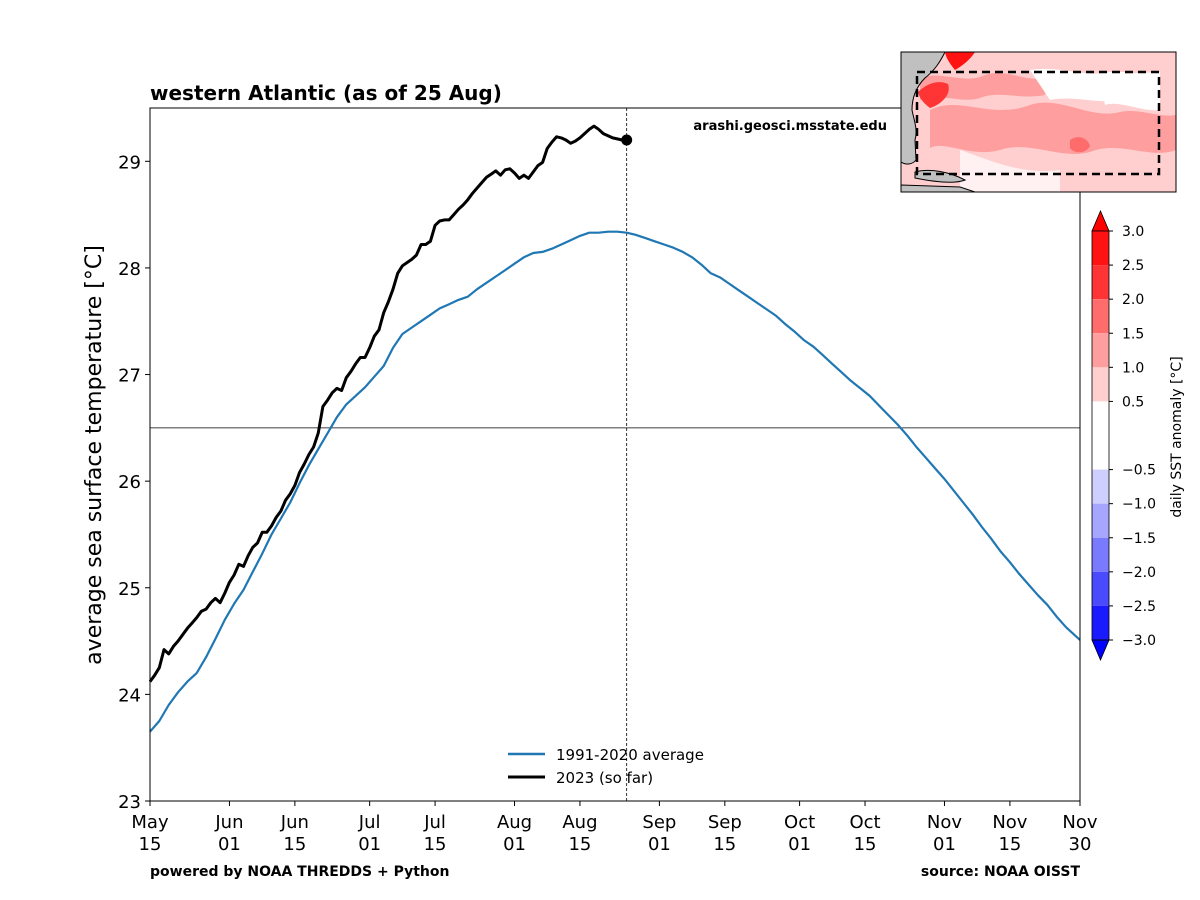 Image resolution: width=1200 pixels, height=900 pixels. What do you see at coordinates (129, 695) in the screenshot?
I see `y-tick-label: 24` at bounding box center [129, 695].